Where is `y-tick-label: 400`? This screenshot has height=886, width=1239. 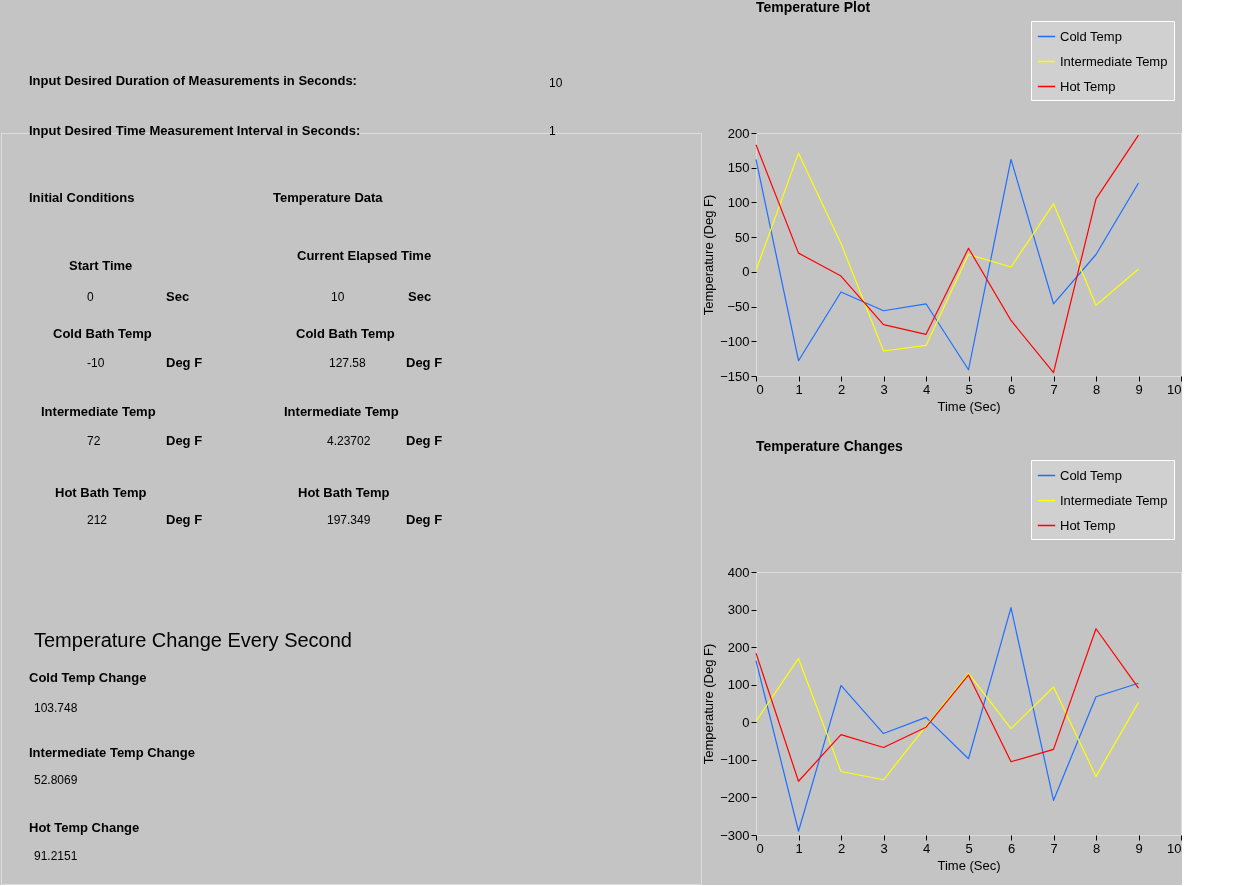 y-tick-label: 400 is located at coordinates (738, 572).